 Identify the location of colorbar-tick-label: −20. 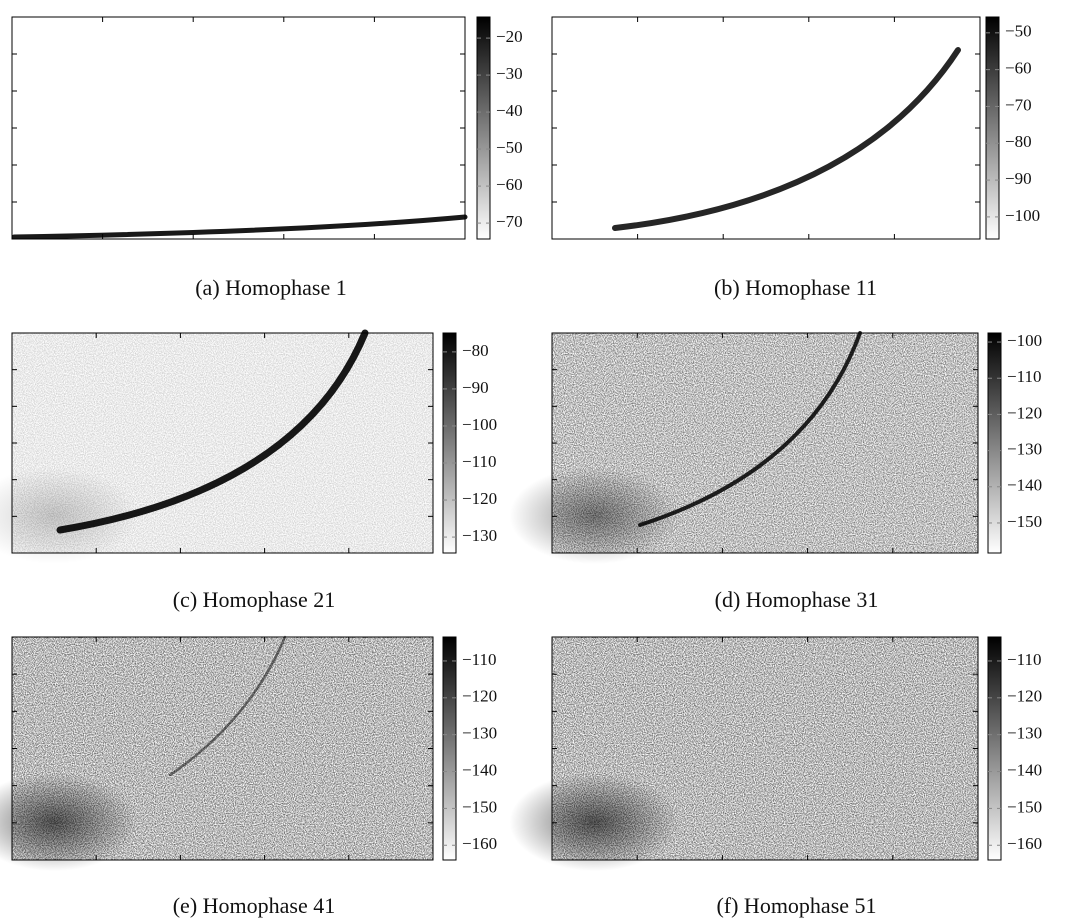
(509, 36).